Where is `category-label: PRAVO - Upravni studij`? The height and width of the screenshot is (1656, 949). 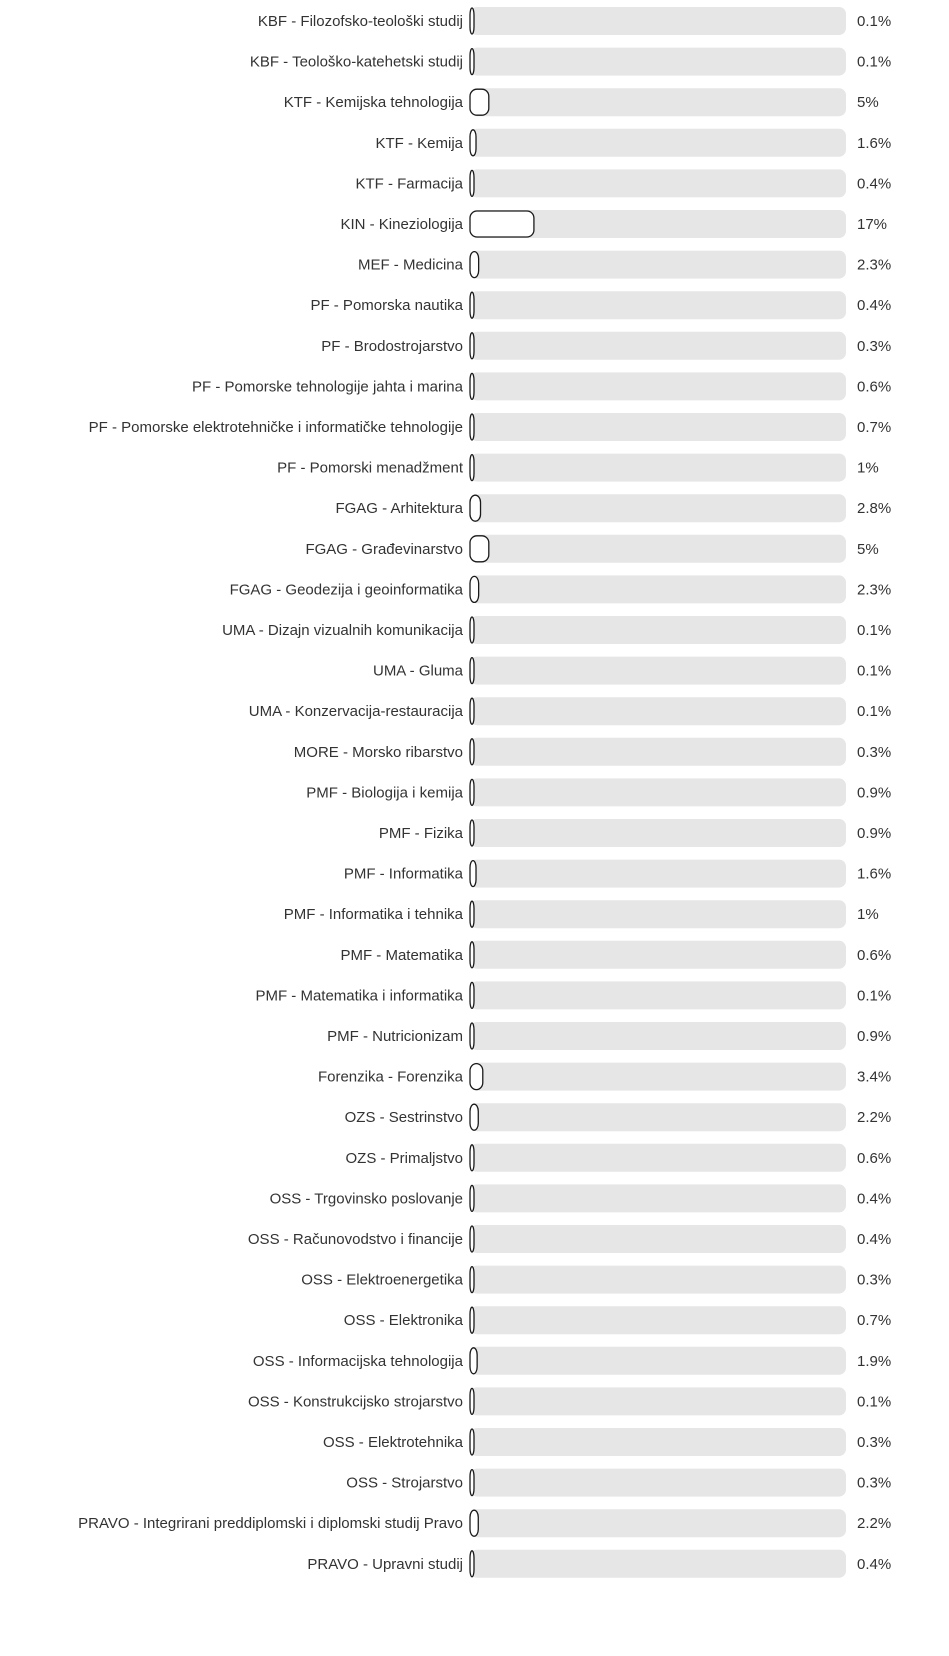
category-label: PRAVO - Upravni studij is located at coordinates (385, 1564).